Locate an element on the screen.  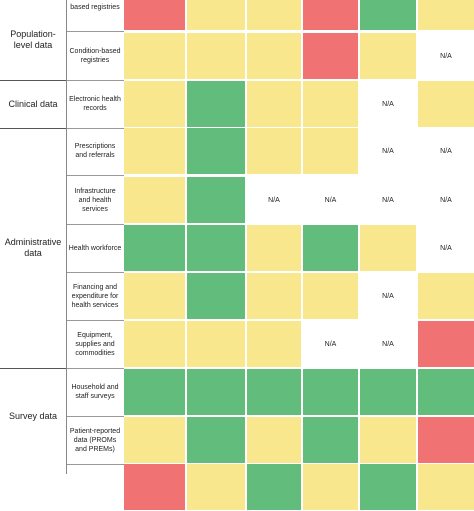
row-label: Infrastructure and health services is located at coordinates (95, 200).